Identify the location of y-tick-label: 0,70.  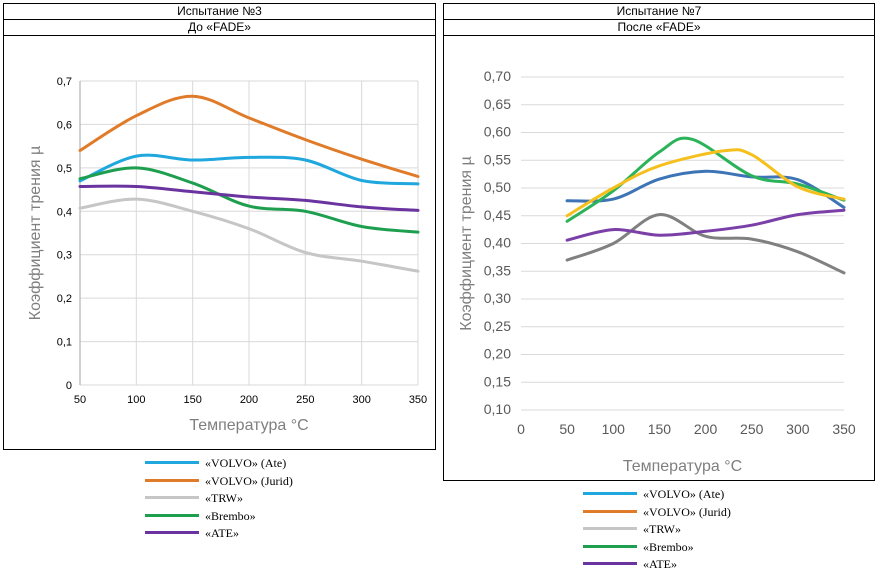
(497, 76).